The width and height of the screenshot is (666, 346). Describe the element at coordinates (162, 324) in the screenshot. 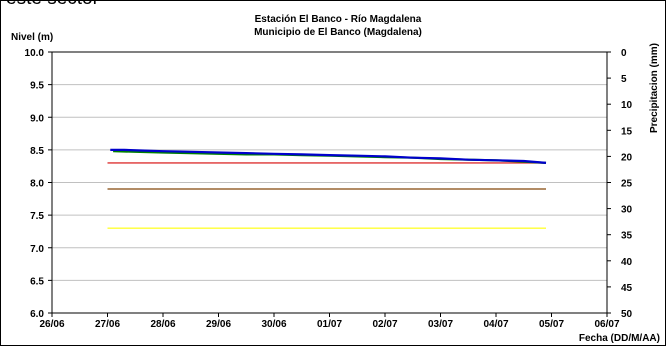

I see `x-tick-label: 28/06` at that location.